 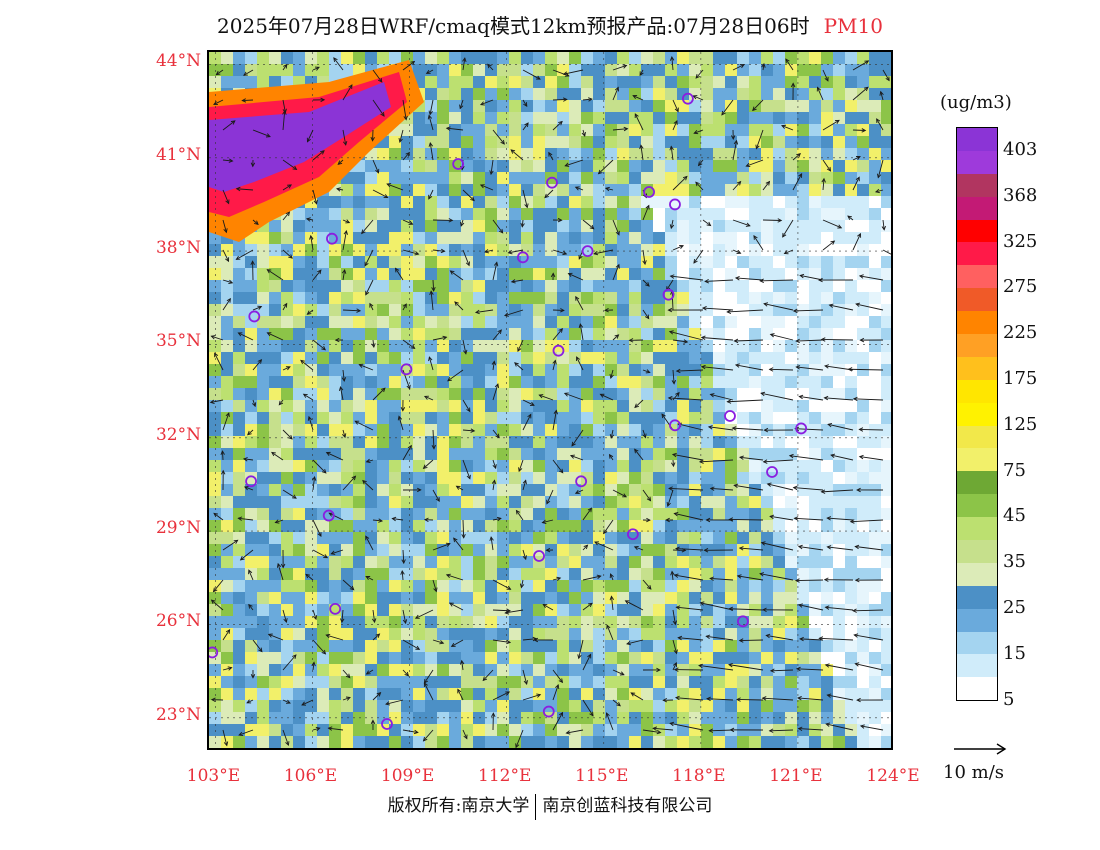 What do you see at coordinates (178, 528) in the screenshot?
I see `lat-tick-label: 29°N` at bounding box center [178, 528].